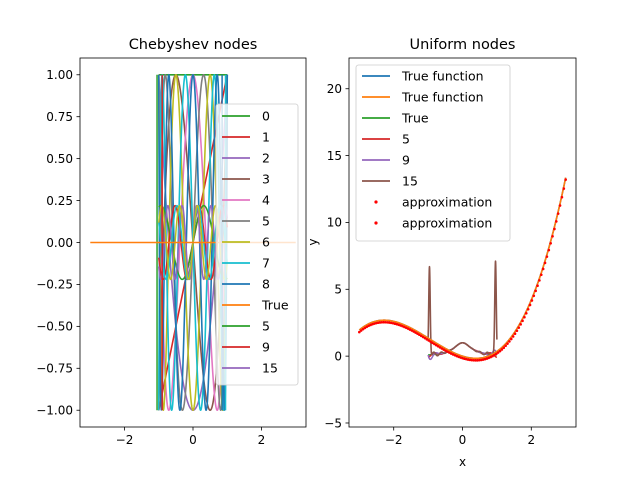 The width and height of the screenshot is (640, 480). What do you see at coordinates (334, 89) in the screenshot?
I see `right-panel-ytick-label: 20` at bounding box center [334, 89].